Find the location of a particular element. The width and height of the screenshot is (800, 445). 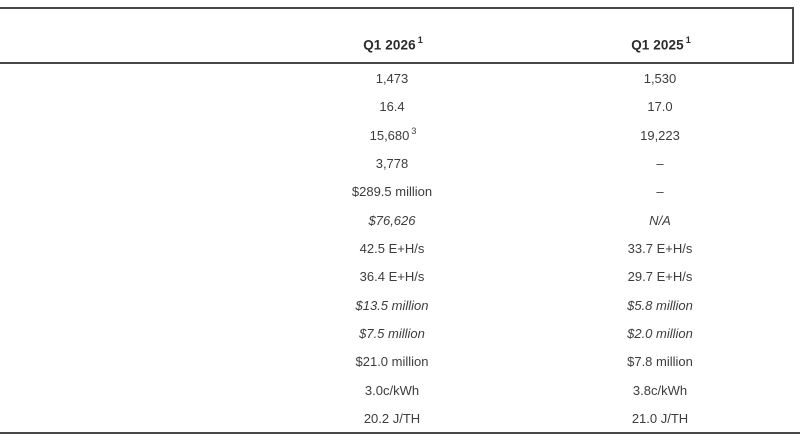

table-header-row: Q1 2026 1 Q1 2025 1 is located at coordinates (400, 35).